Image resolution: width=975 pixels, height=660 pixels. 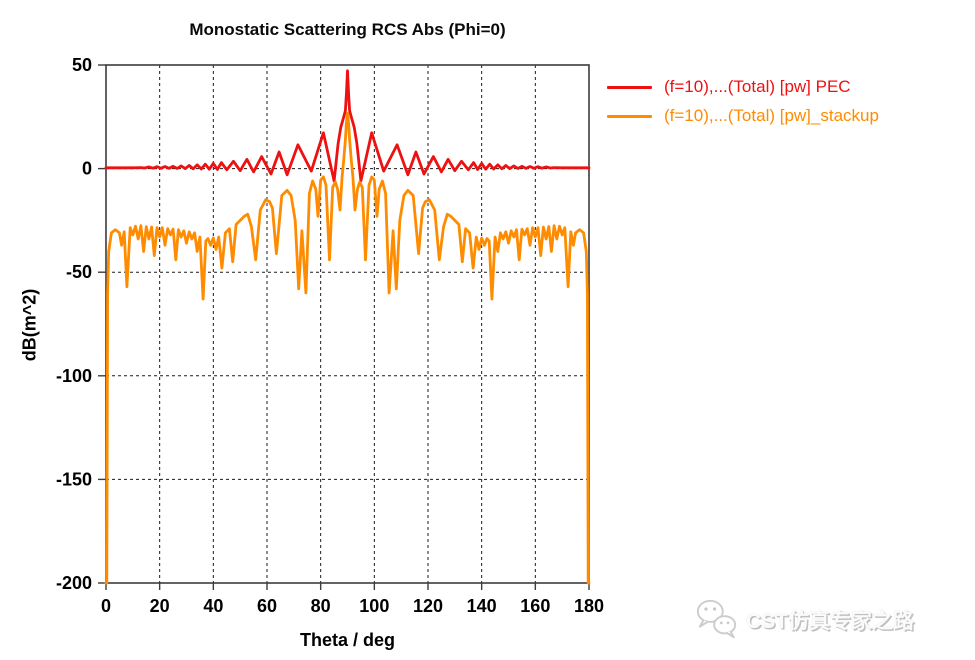 What do you see at coordinates (29, 325) in the screenshot?
I see `y-axis-title: dB(m^2)` at bounding box center [29, 325].